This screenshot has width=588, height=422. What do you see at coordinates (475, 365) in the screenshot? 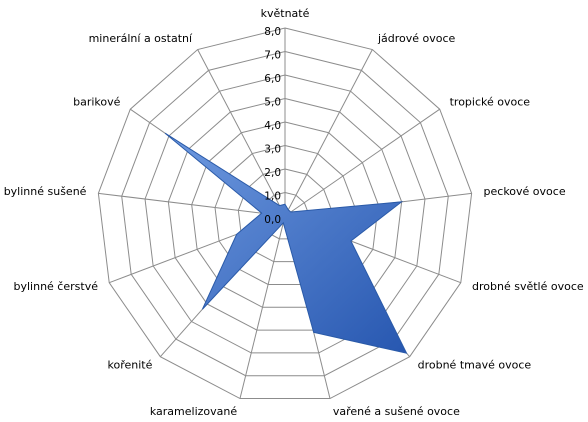
I see `category-label: drobné tmavé ovoce` at bounding box center [475, 365].